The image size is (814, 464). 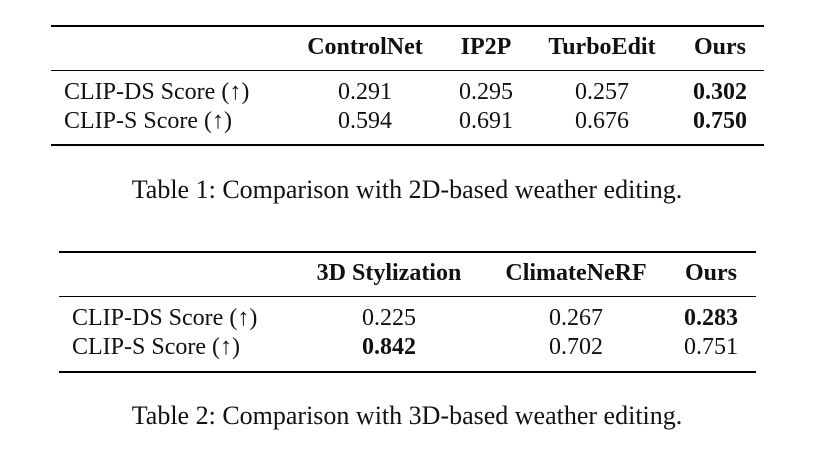 I want to click on table-2-row-1-ours: 0.283, so click(x=711, y=318).